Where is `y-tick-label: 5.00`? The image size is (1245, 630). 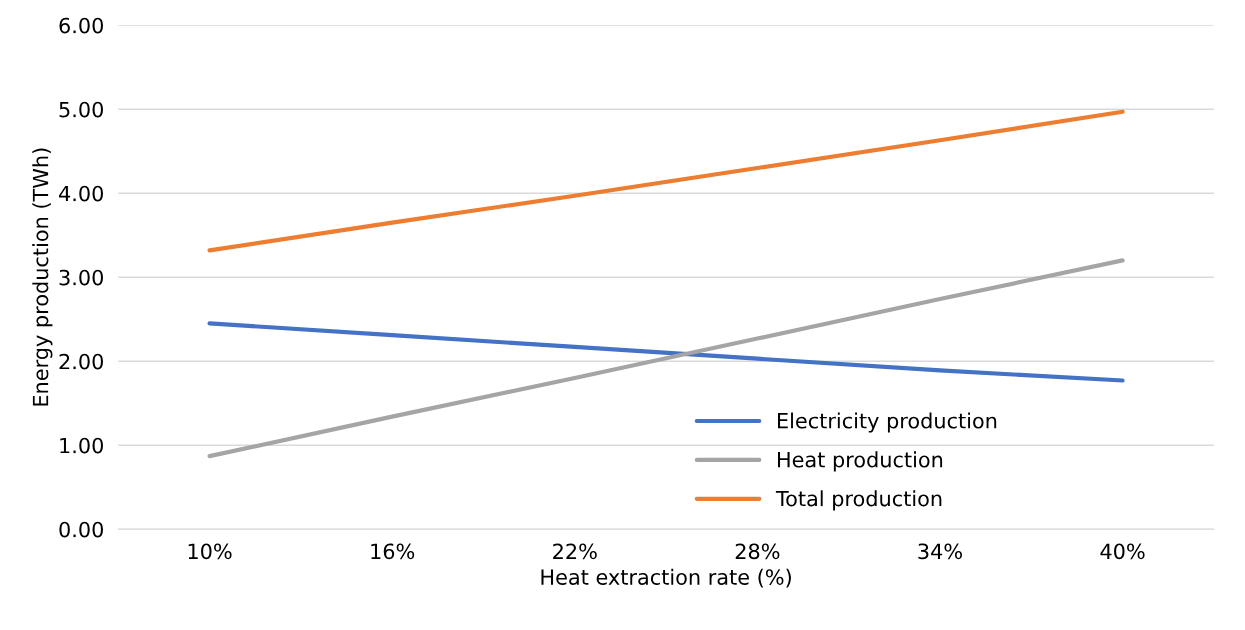 y-tick-label: 5.00 is located at coordinates (81, 109).